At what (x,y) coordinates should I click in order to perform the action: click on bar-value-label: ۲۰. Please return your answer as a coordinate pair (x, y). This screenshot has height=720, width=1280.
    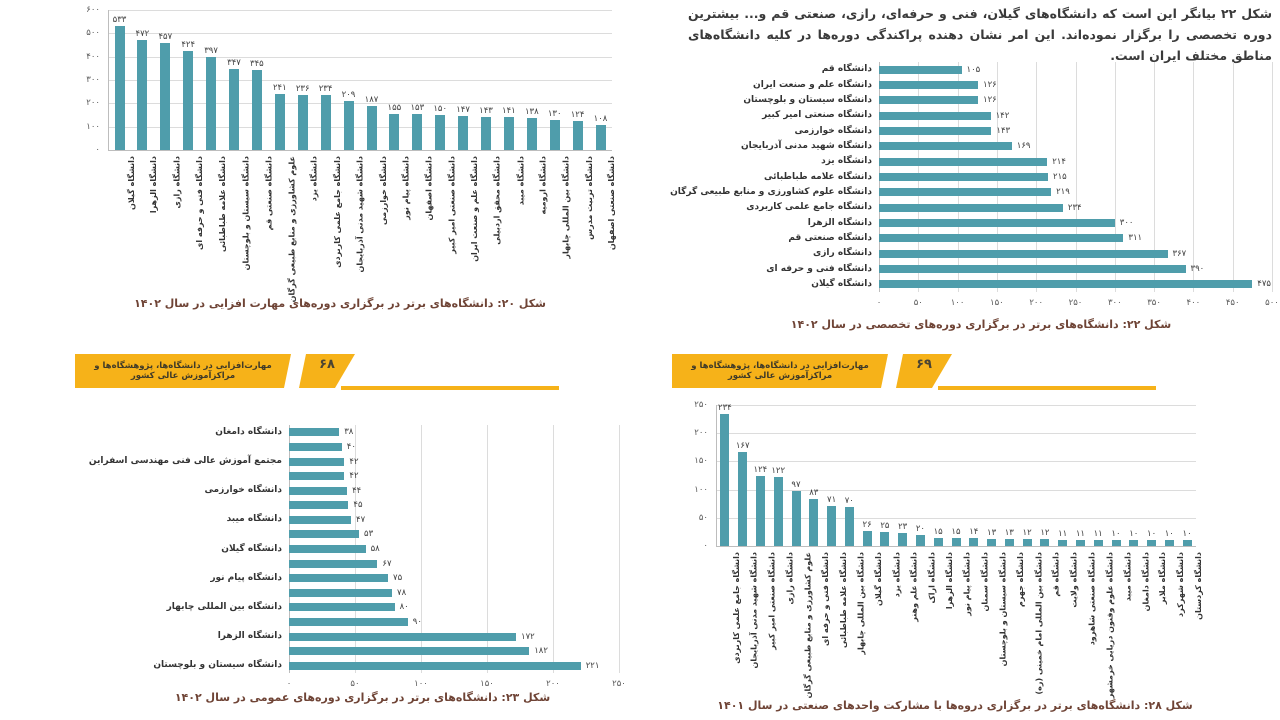
    Looking at the image, I should click on (920, 528).